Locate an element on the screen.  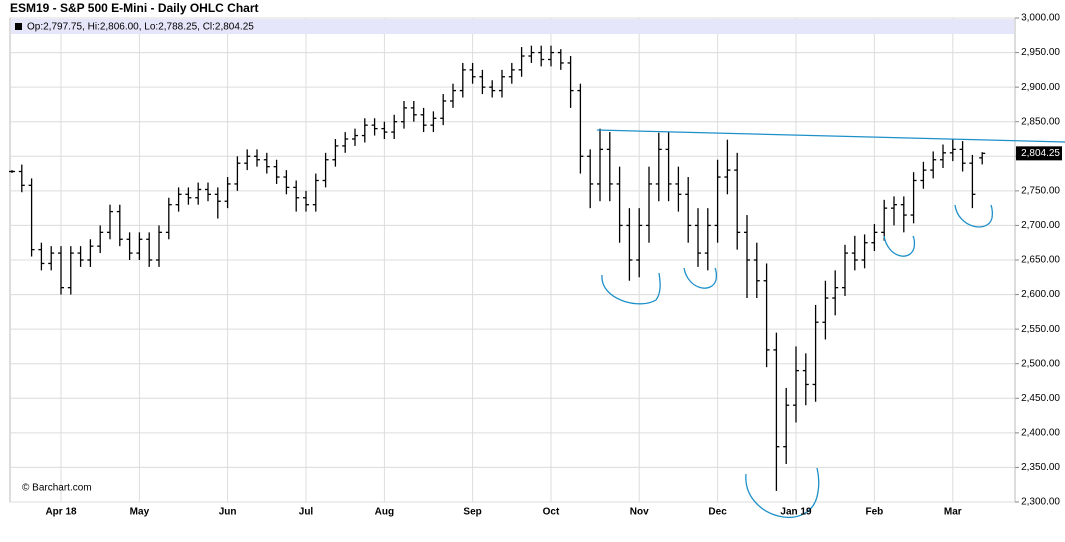
y-tick-label: 2,650.00 is located at coordinates (1040, 260).